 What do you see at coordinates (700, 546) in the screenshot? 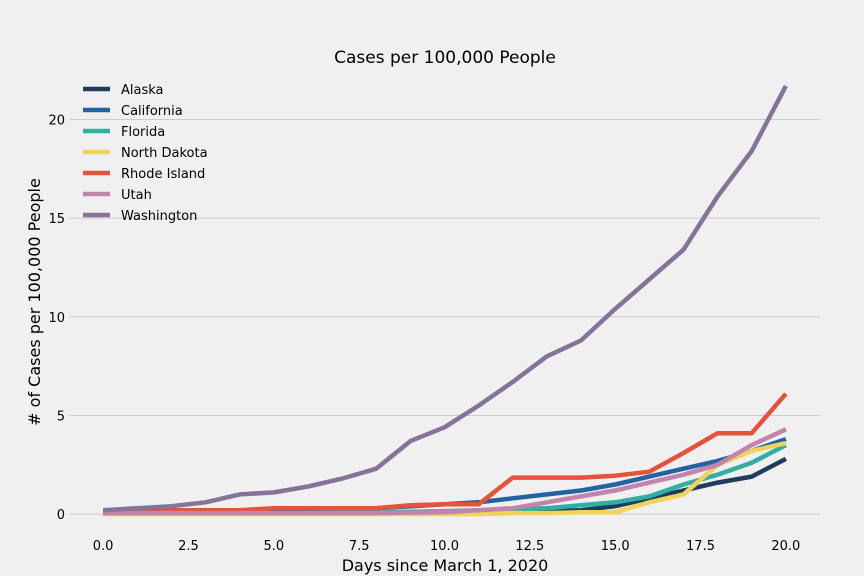
I see `x-tick-label: 17.5` at bounding box center [700, 546].